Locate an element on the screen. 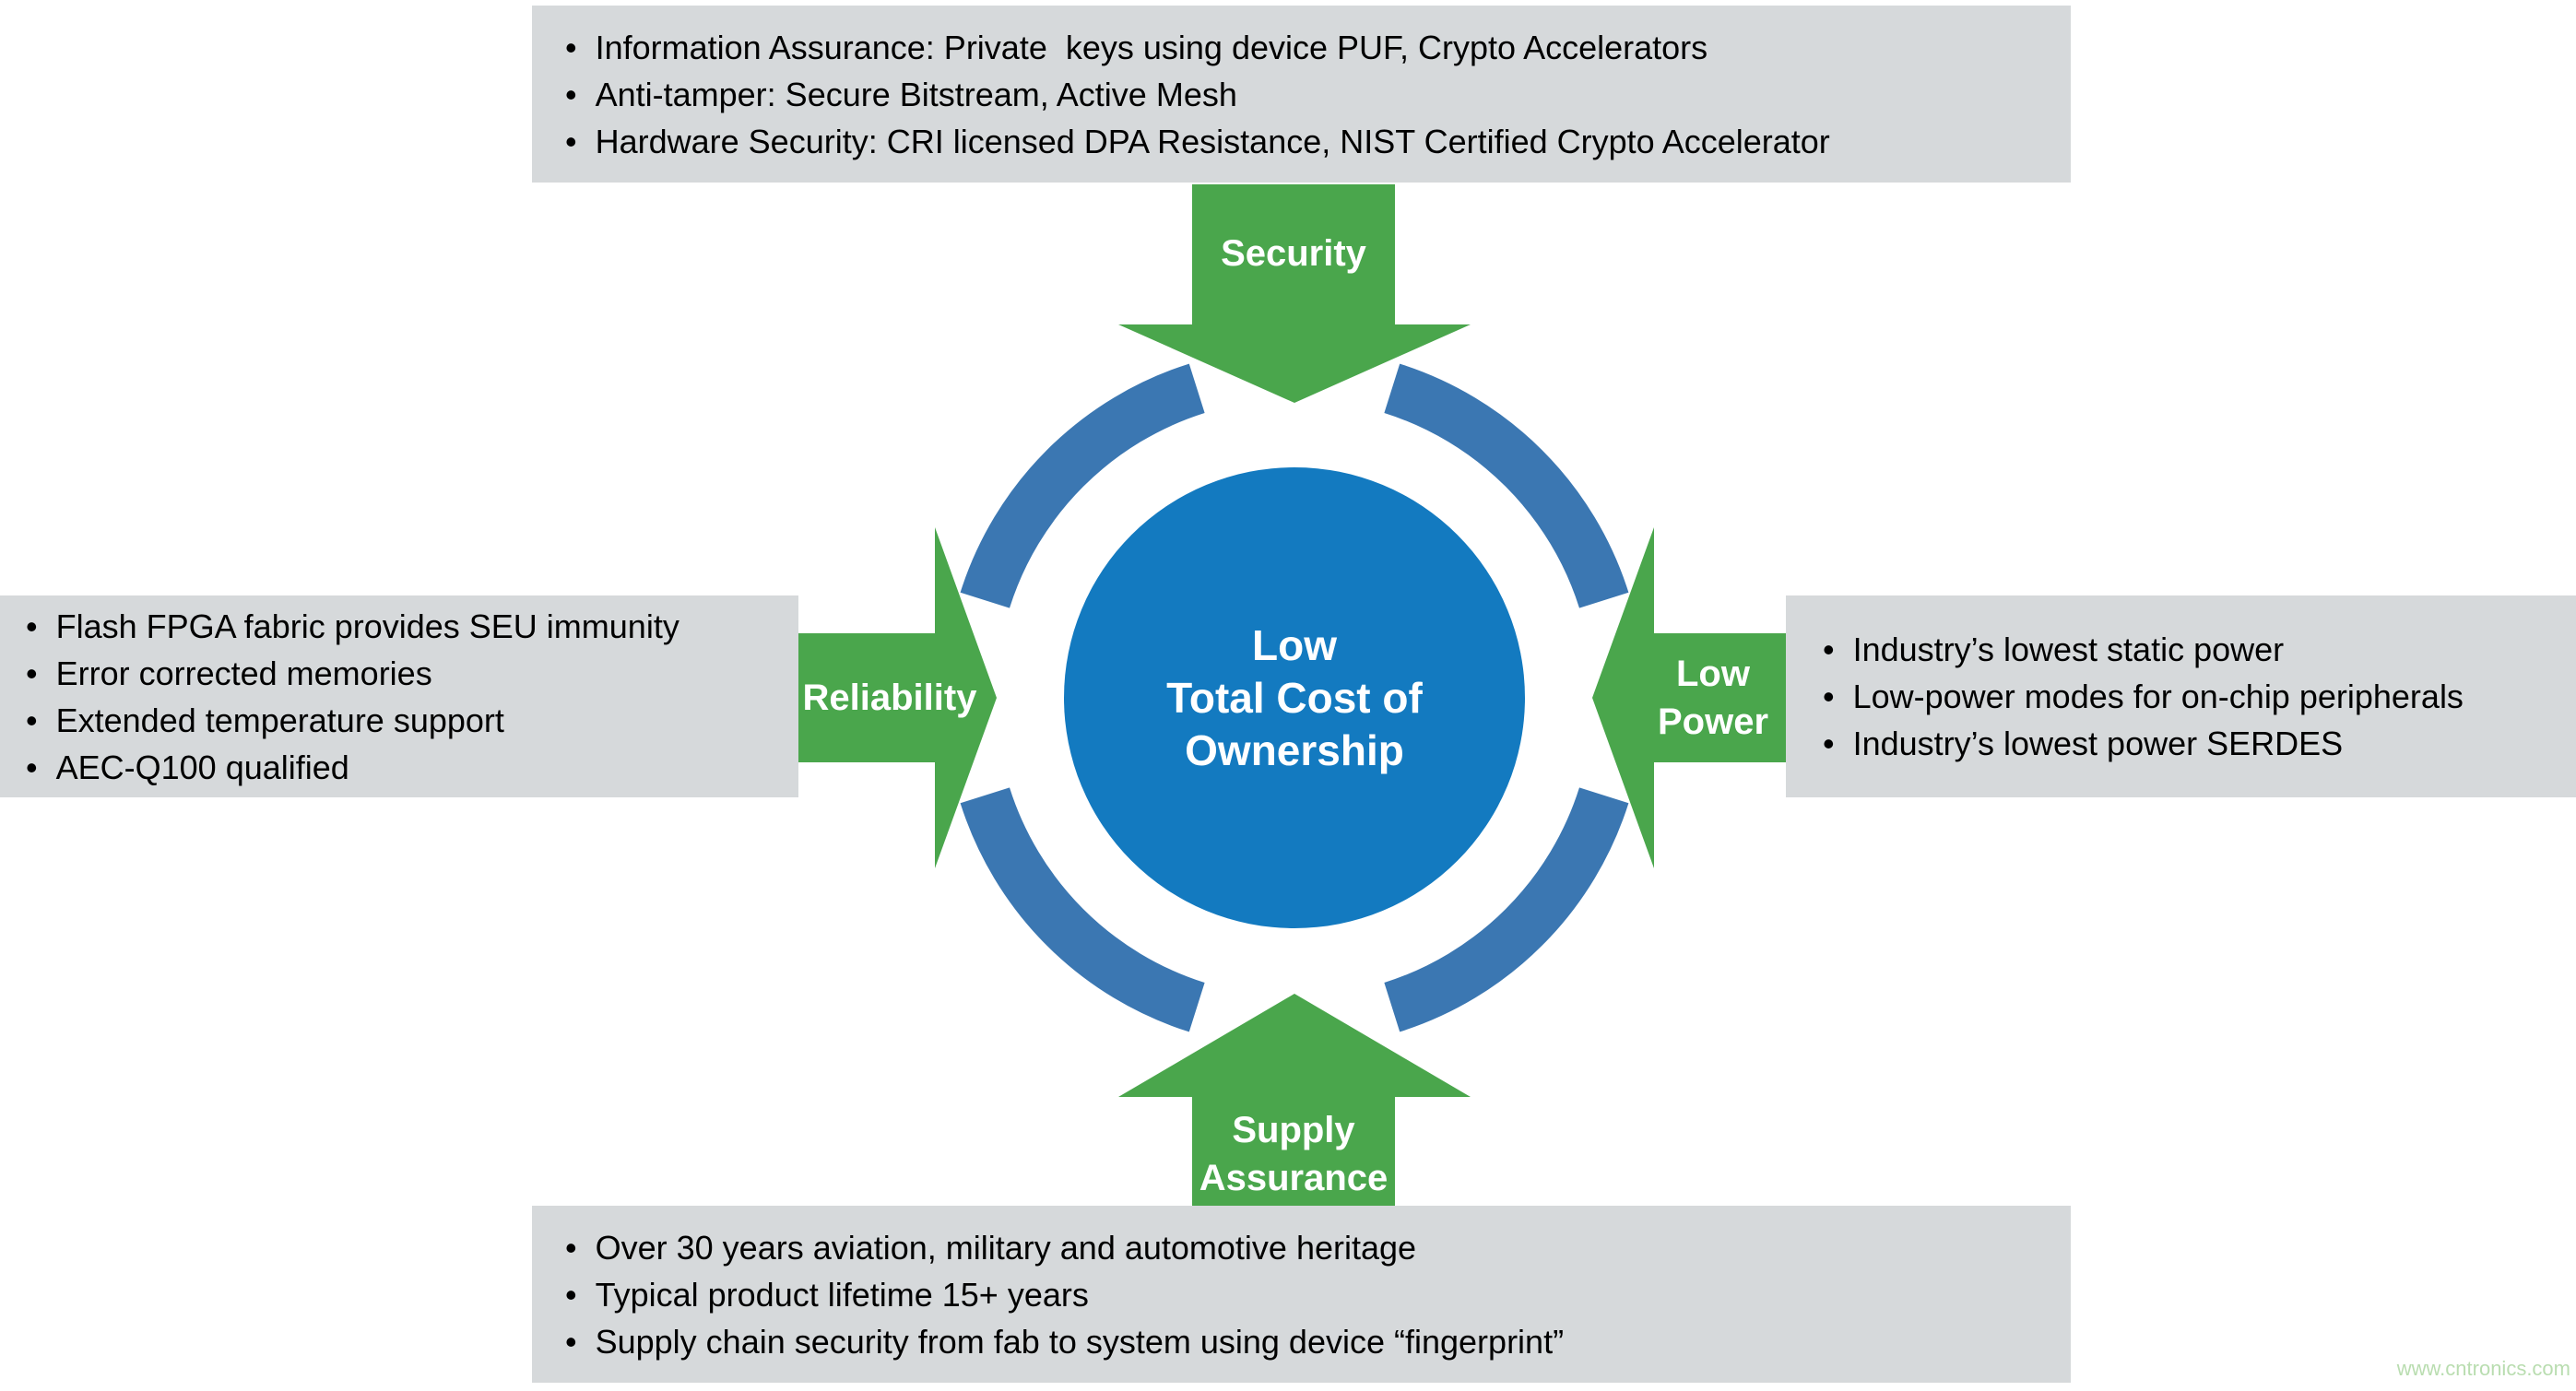  label-line: Assurance is located at coordinates (1293, 1178).